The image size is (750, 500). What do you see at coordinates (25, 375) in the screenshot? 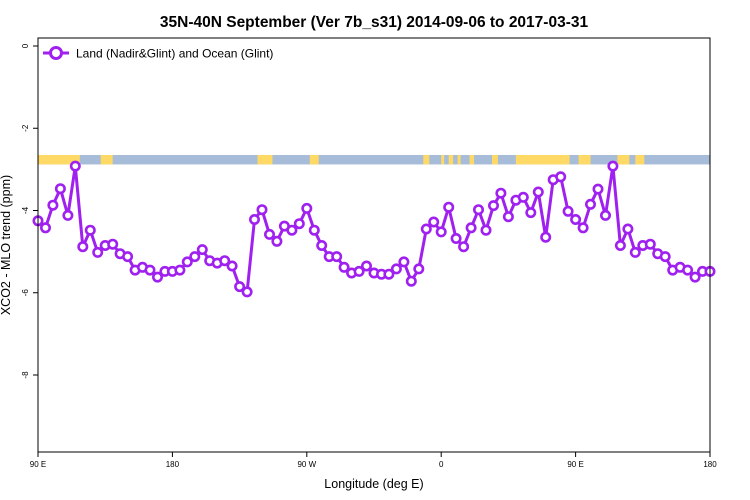
I see `y-tick-label: -8` at bounding box center [25, 375].